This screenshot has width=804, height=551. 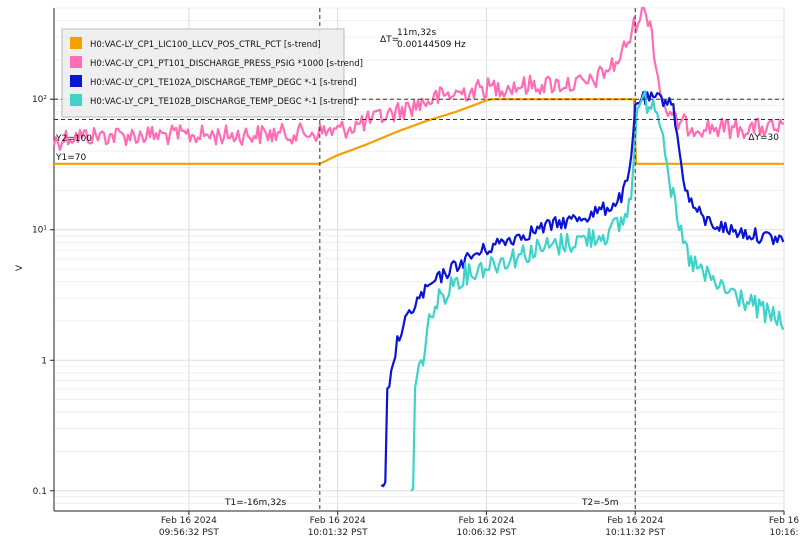 What do you see at coordinates (189, 533) in the screenshot?
I see `x-tick-label-time: 09:56:32 PST` at bounding box center [189, 533].